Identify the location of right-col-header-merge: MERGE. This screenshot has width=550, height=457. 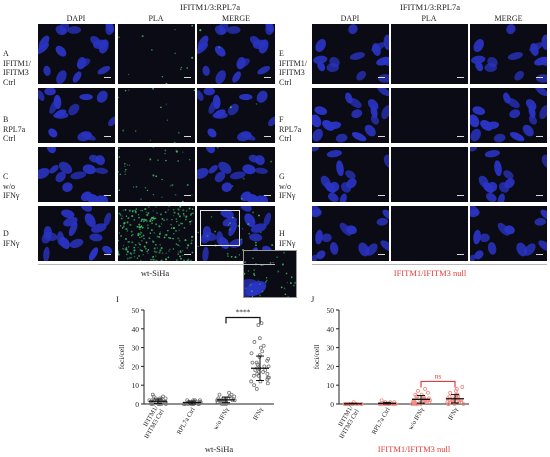
(508, 18).